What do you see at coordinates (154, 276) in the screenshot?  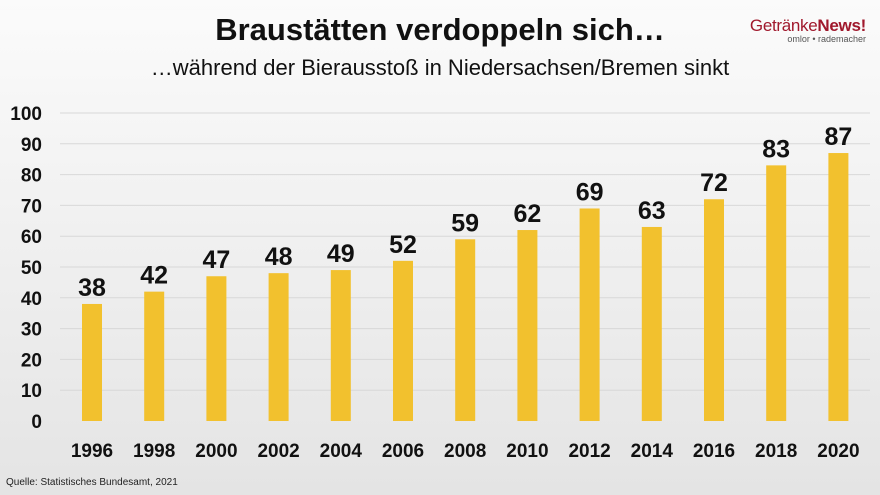 I see `data-label: 42` at bounding box center [154, 276].